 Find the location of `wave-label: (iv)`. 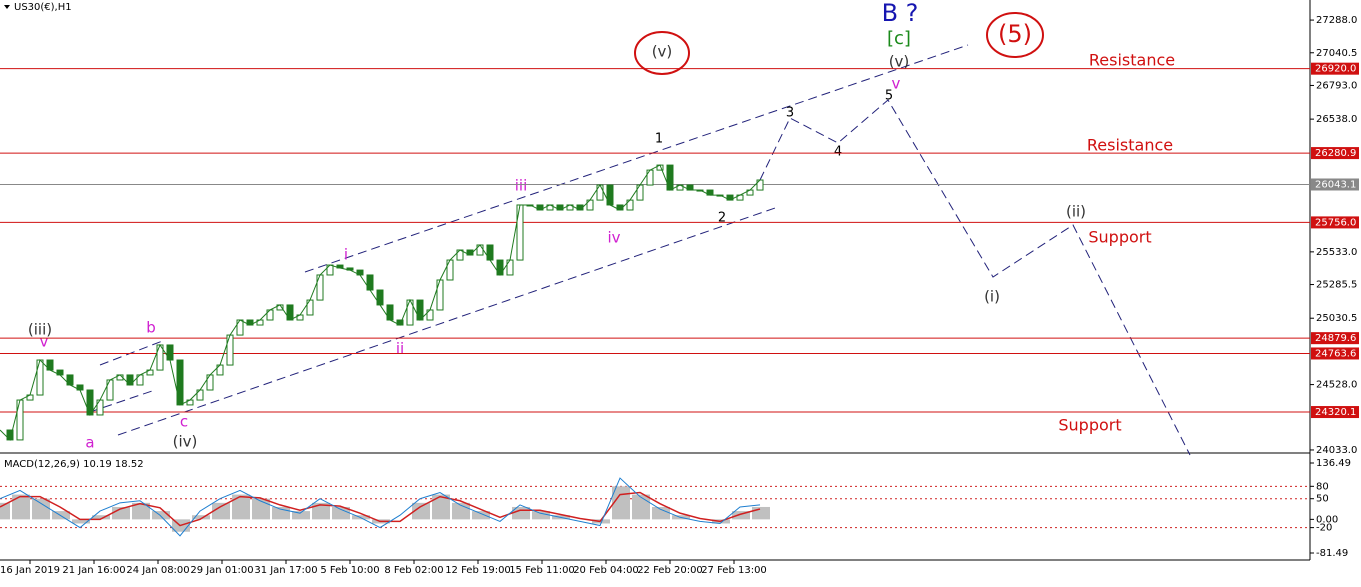

wave-label: (iv) is located at coordinates (185, 442).